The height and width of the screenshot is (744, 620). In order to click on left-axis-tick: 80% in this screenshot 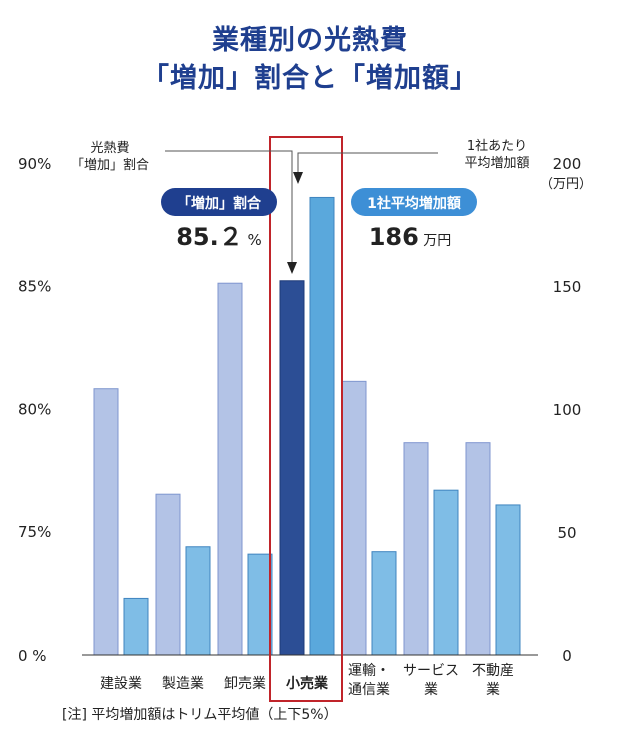, I will do `click(34, 409)`.